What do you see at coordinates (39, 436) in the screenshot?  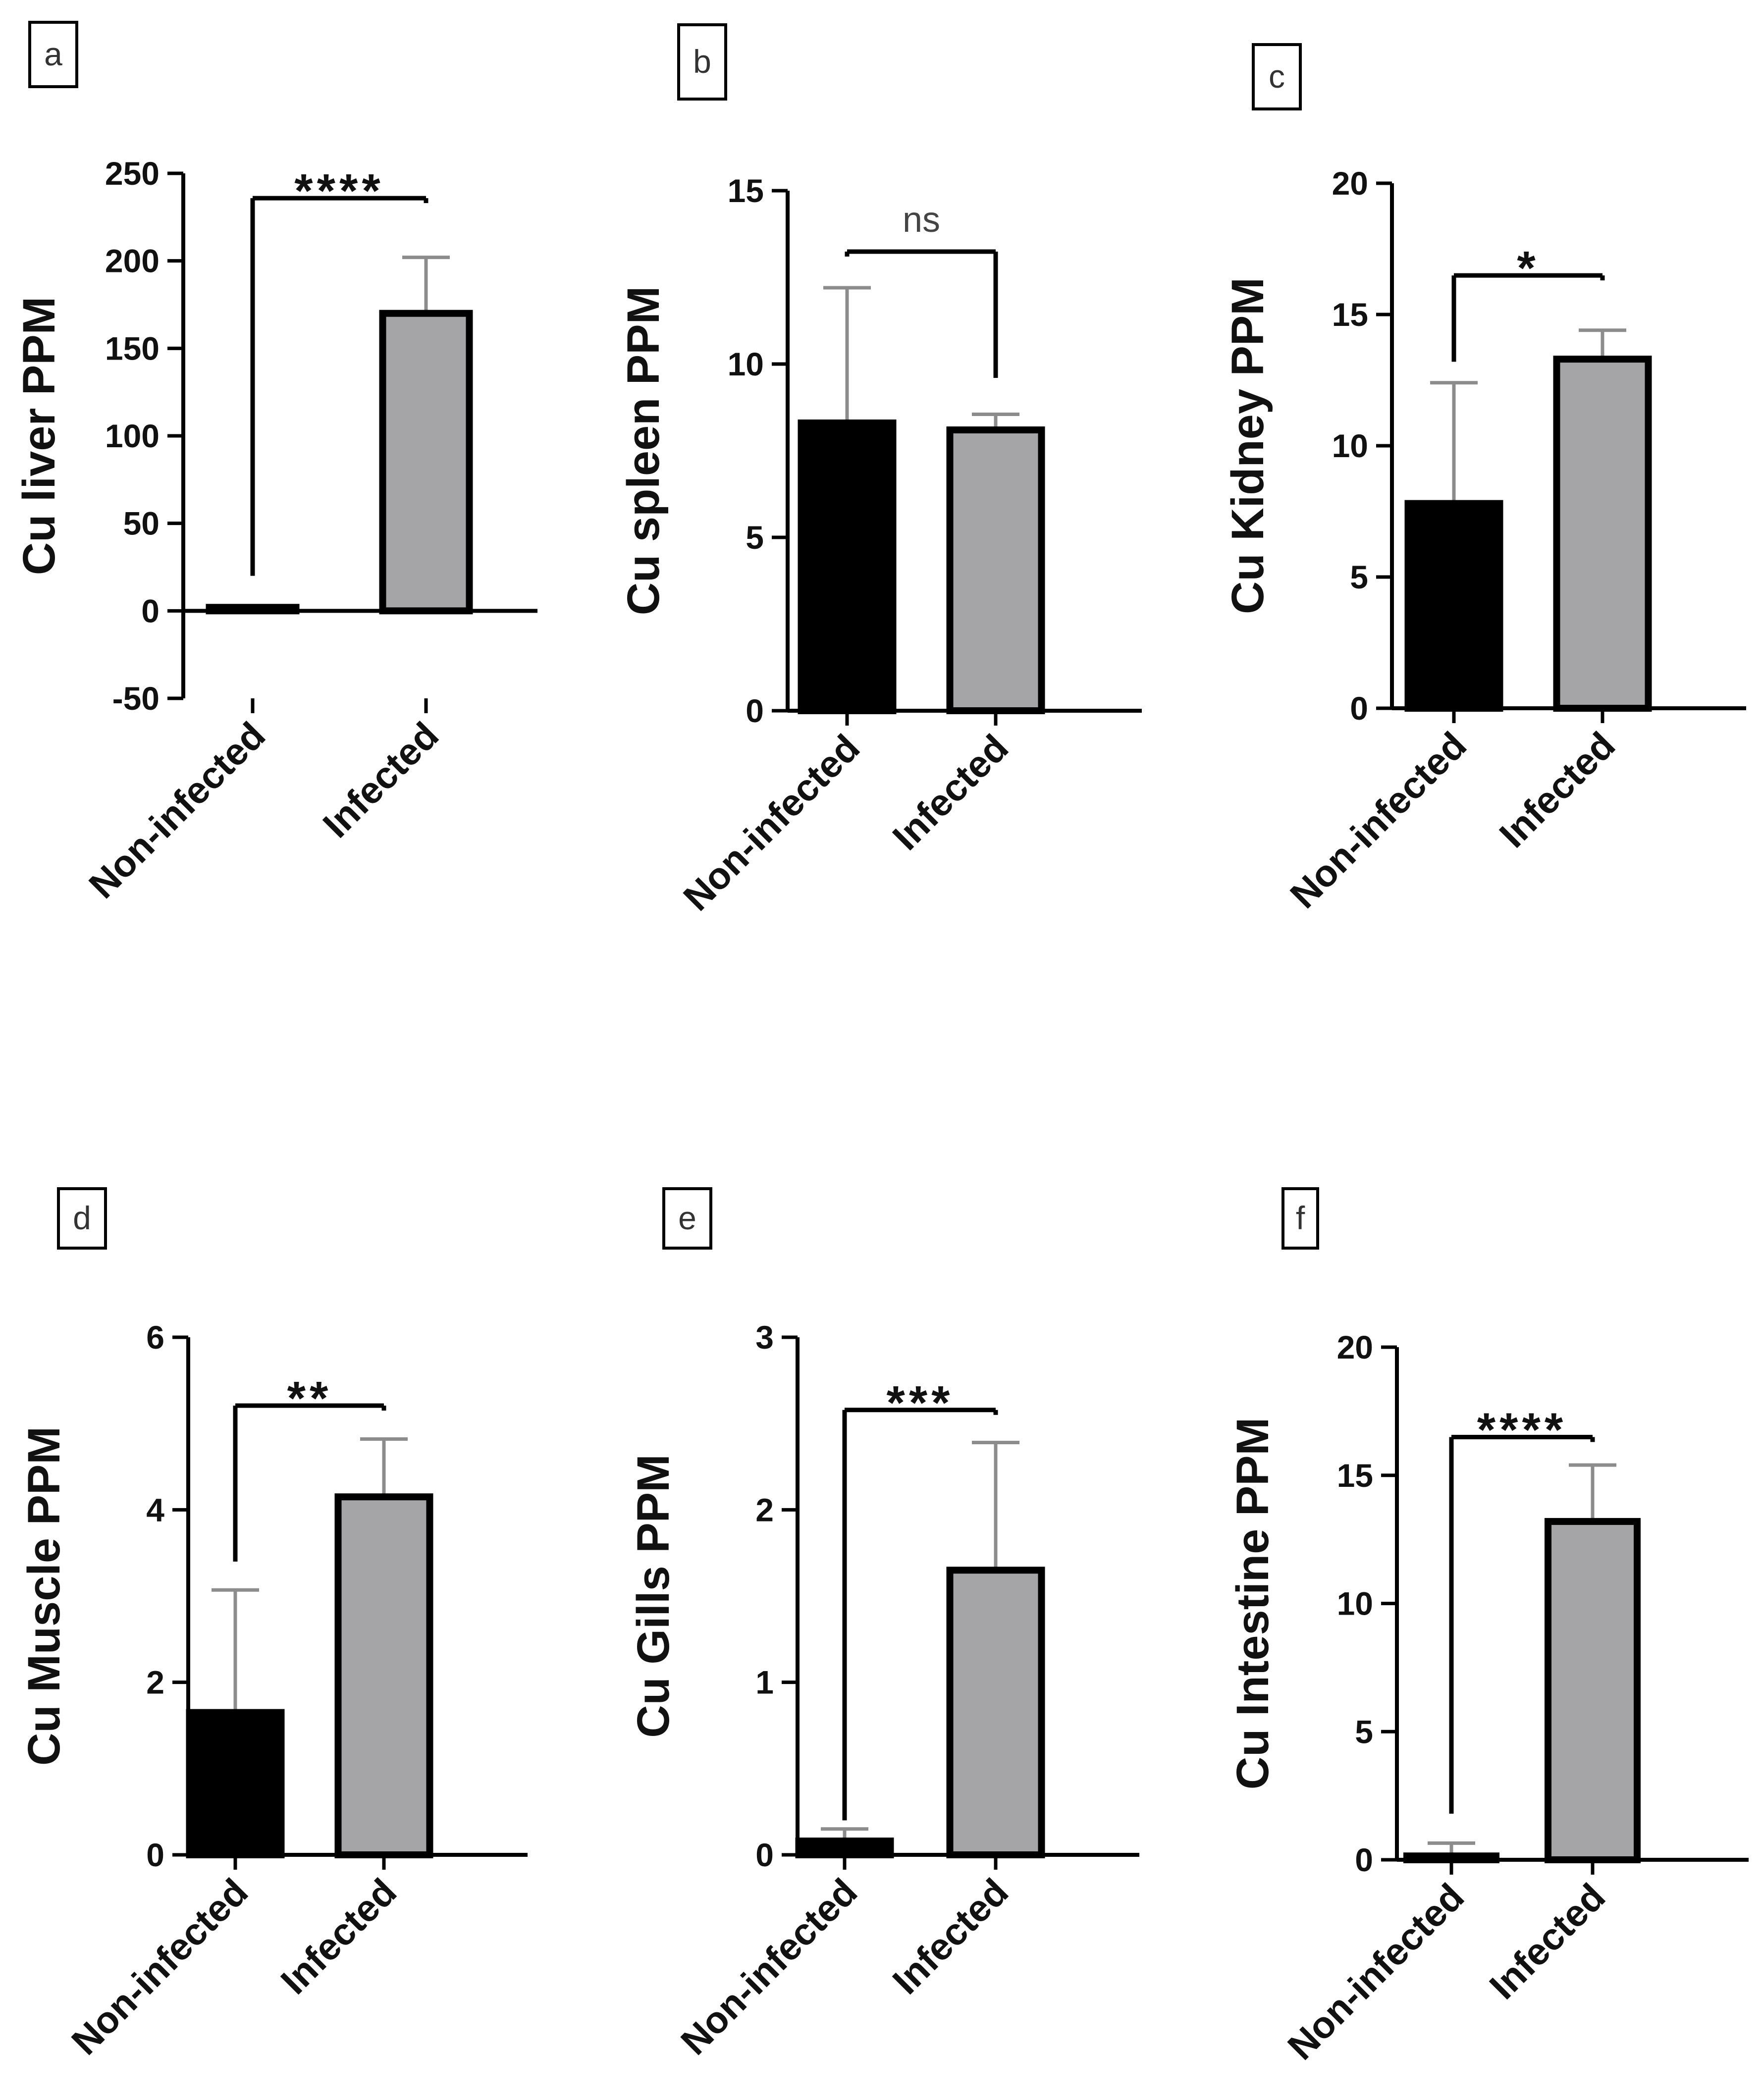 I see `y-axis-title: Cu liver PPM` at bounding box center [39, 436].